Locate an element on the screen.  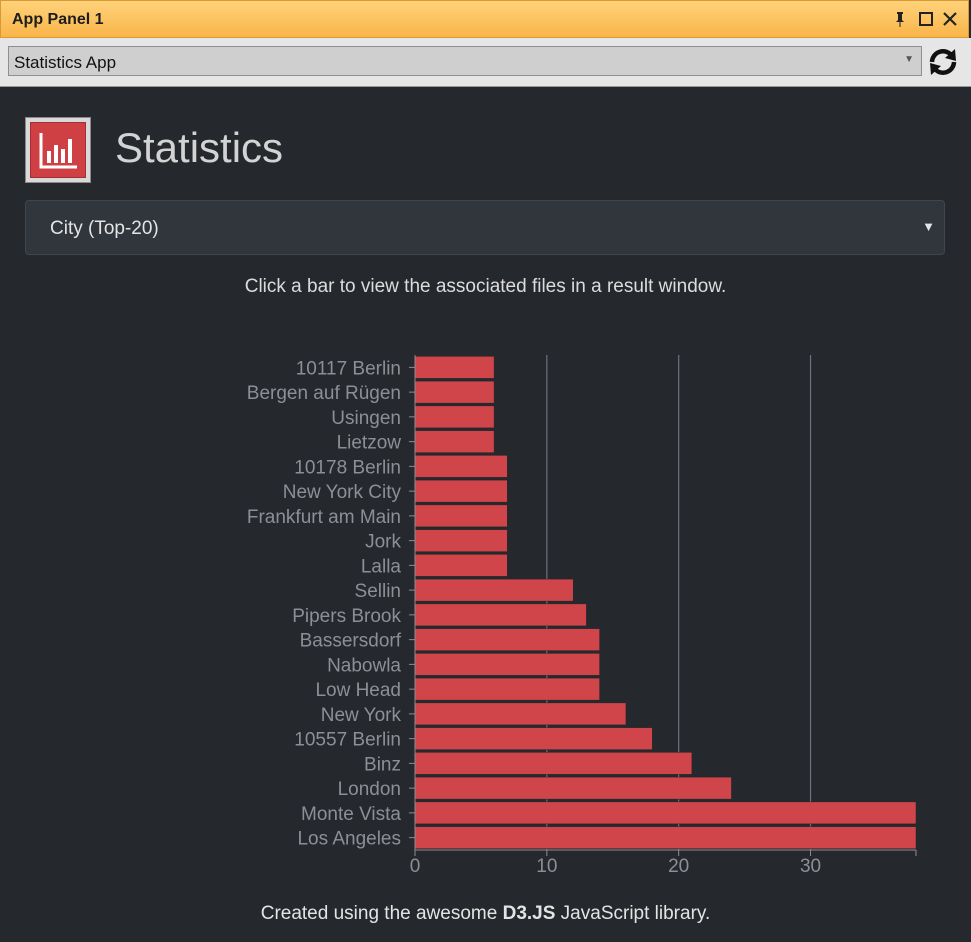
y-tick-label-2: Usingen is located at coordinates (366, 418).